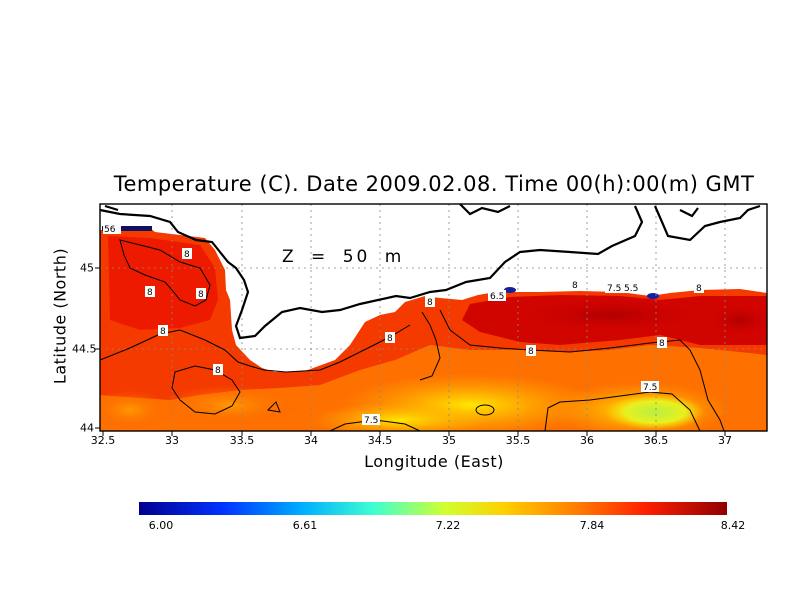 This screenshot has height=600, width=800. I want to click on colorbar-tick-label: 7.84, so click(592, 525).